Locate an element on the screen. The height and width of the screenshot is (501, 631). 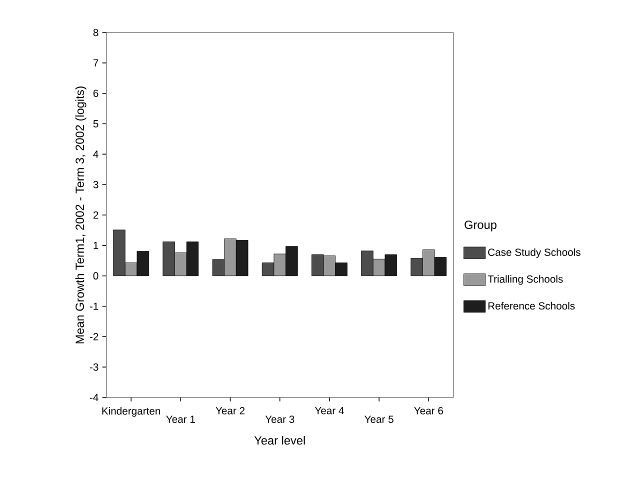
y-tick-label: 5 is located at coordinates (95, 124).